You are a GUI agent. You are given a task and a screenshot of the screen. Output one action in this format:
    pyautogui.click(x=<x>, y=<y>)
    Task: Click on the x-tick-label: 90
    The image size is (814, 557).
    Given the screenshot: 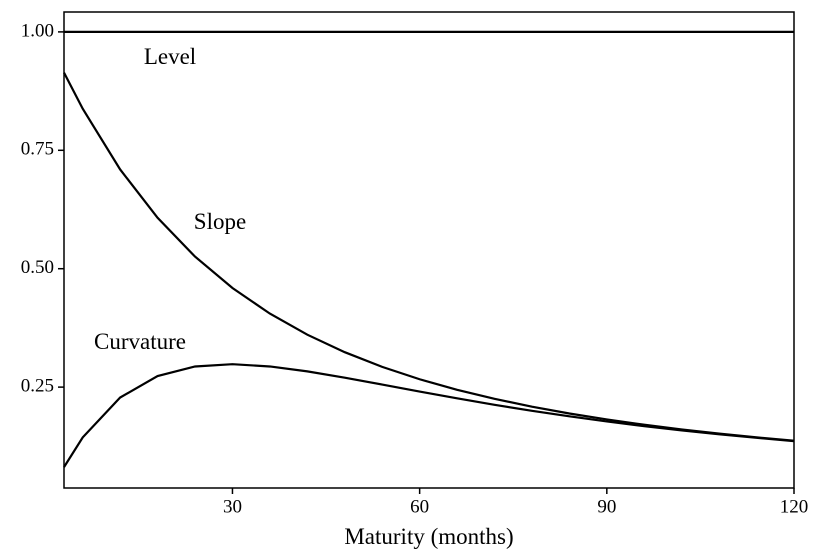 What is the action you would take?
    pyautogui.click(x=606, y=506)
    